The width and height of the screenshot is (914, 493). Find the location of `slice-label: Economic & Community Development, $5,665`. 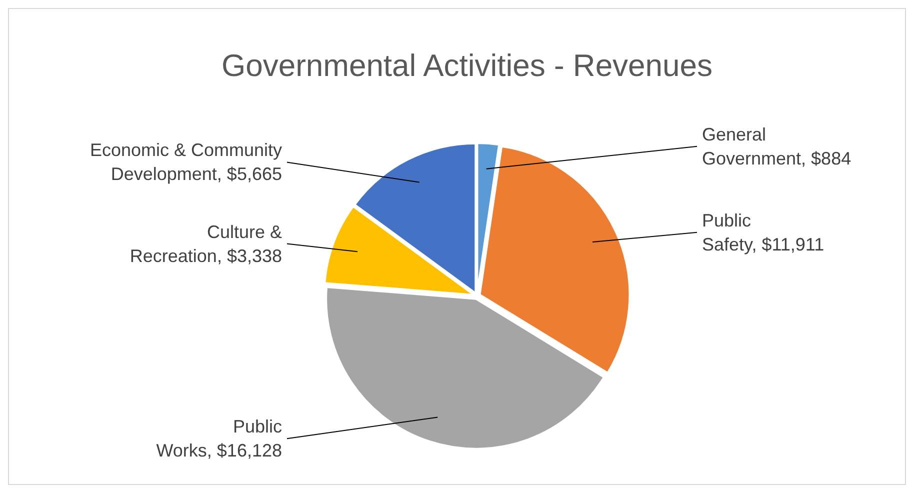

slice-label: Economic & Community Development, $5,665 is located at coordinates (186, 162).